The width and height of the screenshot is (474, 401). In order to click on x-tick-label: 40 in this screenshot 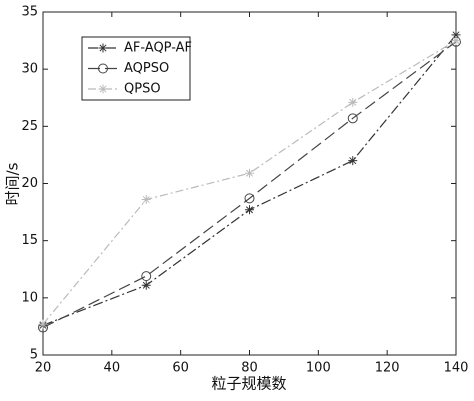, I will do `click(112, 368)`.